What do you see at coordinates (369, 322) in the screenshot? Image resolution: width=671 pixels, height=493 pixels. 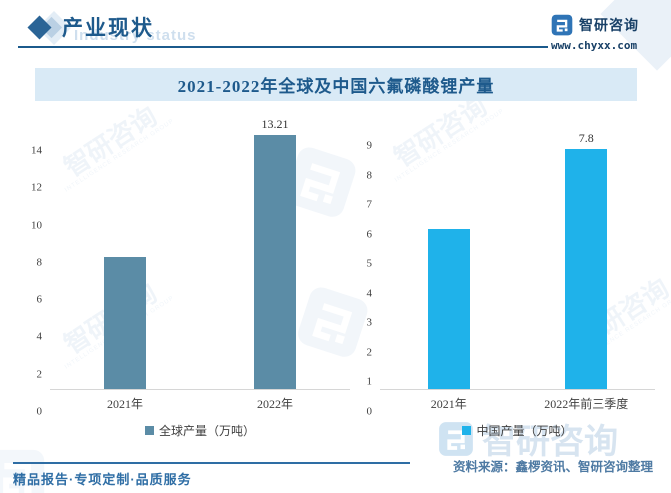 I see `y-tick-label: 3` at bounding box center [369, 322].